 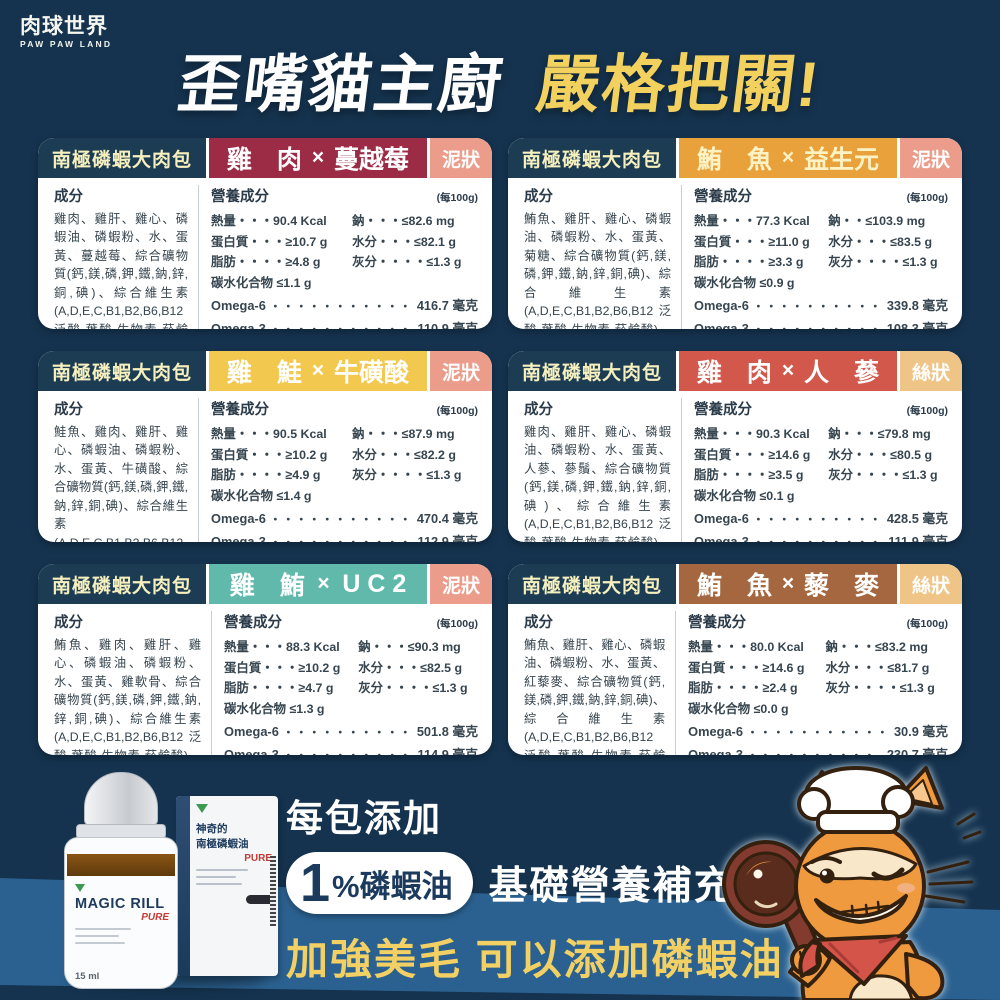 I want to click on nutrition-value: 熱量・・・88.3 Kcal, so click(x=282, y=647).